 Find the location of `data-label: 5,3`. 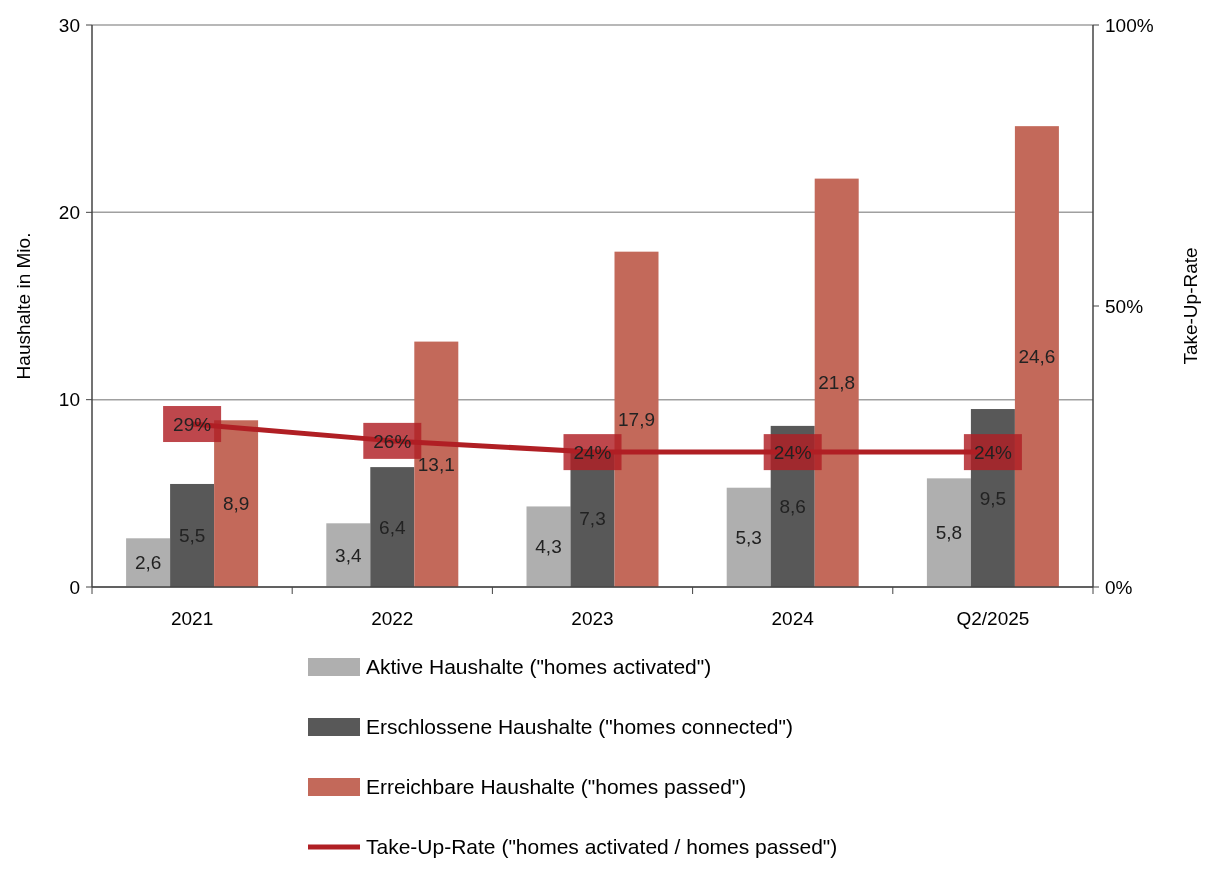

data-label: 5,3 is located at coordinates (748, 538).